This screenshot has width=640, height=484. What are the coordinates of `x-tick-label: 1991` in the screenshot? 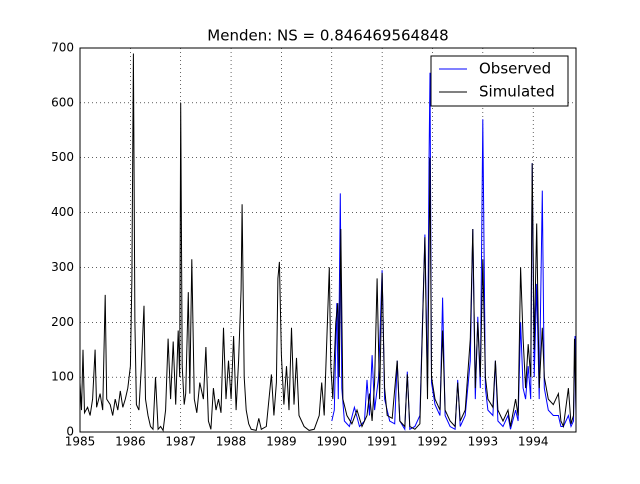 It's located at (382, 442).